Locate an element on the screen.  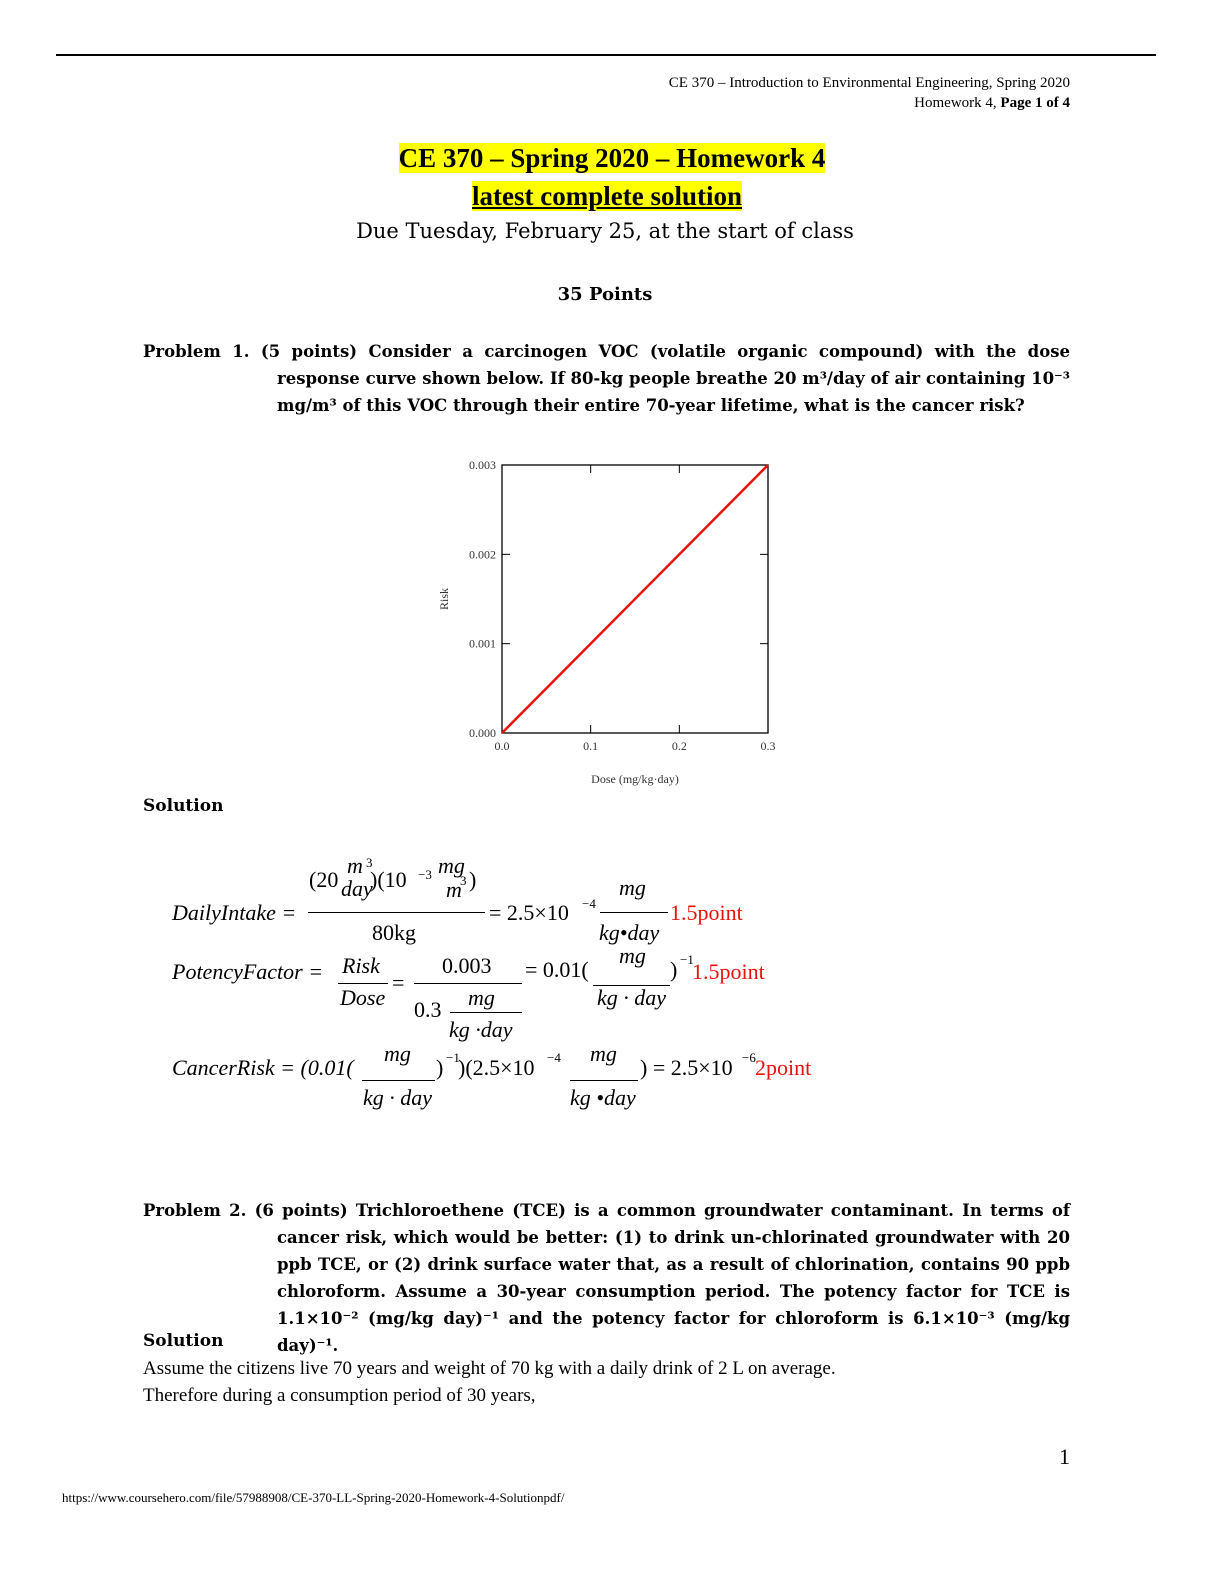
equation-term: Risk is located at coordinates (361, 965).